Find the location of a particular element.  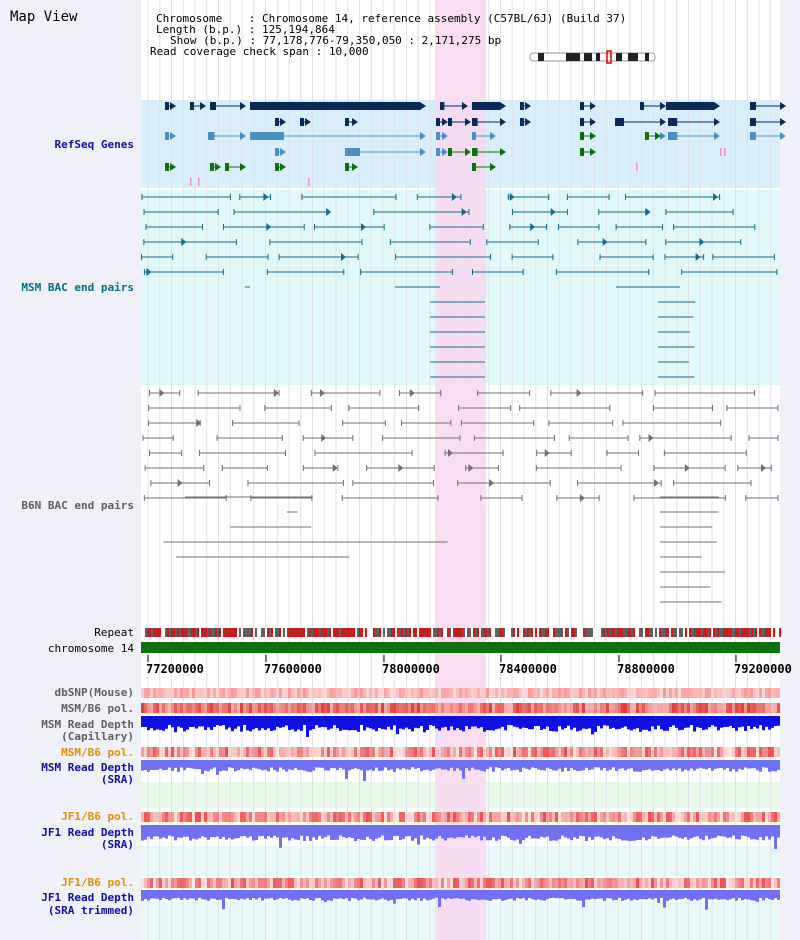

track-label-msm-b6-pol-2: MSM/B6 pol. is located at coordinates (97, 752).